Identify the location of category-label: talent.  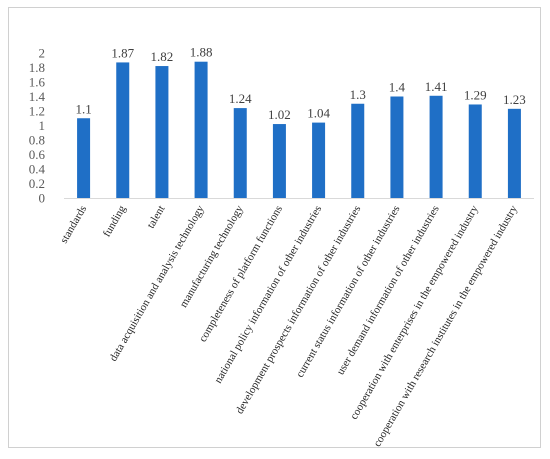
(156, 217).